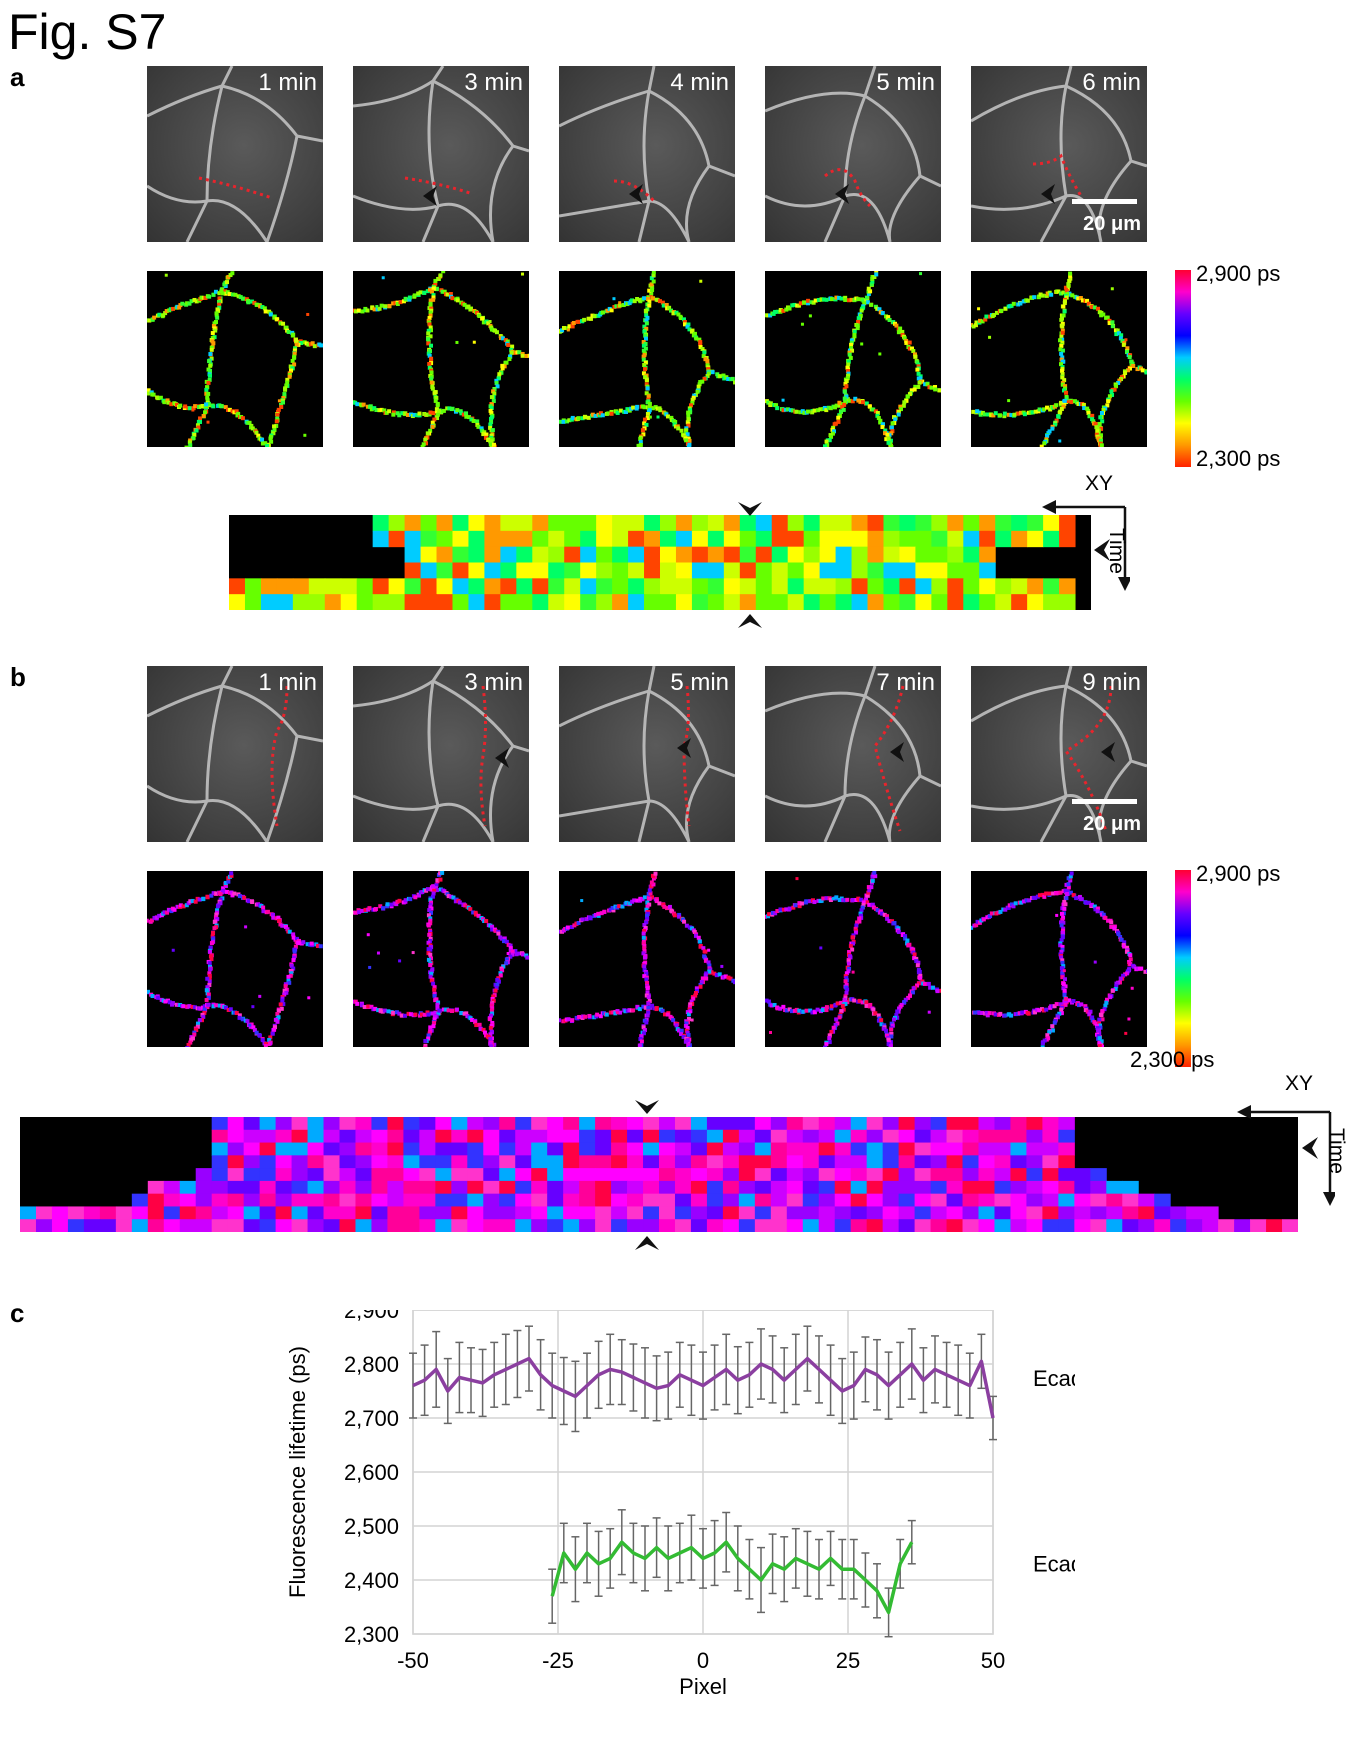 The height and width of the screenshot is (1763, 1364). What do you see at coordinates (1112, 224) in the screenshot?
I see `panel-a-scale-bar-label: 20 μm` at bounding box center [1112, 224].